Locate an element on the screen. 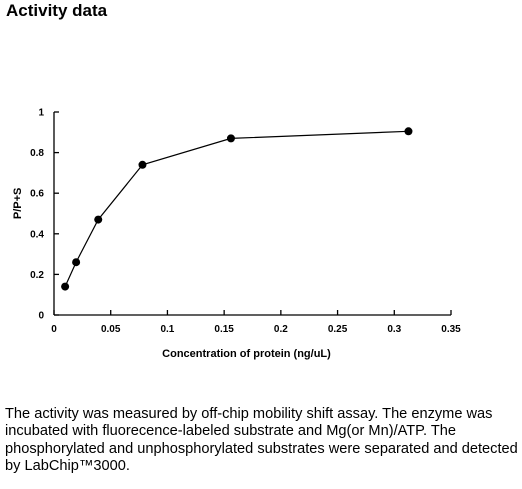  x-tick-label: 0.2 is located at coordinates (281, 329).